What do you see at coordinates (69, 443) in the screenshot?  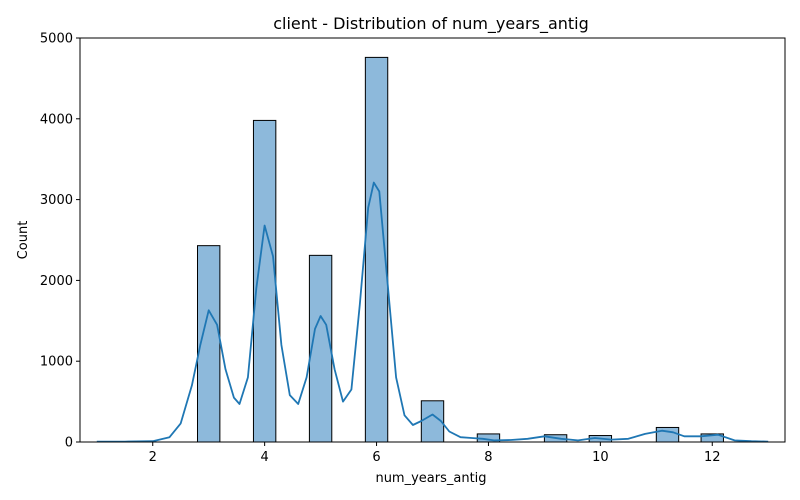 I see `y-tick-label: 0` at bounding box center [69, 443].